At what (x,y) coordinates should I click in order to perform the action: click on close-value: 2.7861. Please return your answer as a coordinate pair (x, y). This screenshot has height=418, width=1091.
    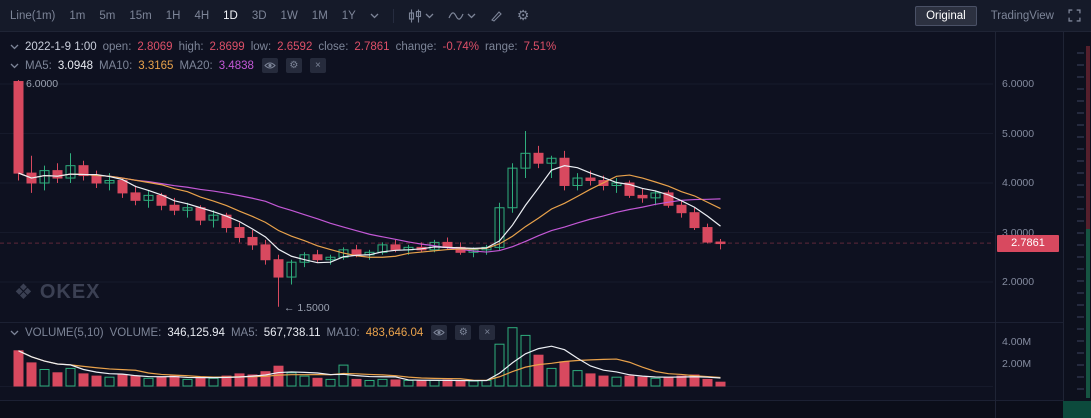
    Looking at the image, I should click on (372, 46).